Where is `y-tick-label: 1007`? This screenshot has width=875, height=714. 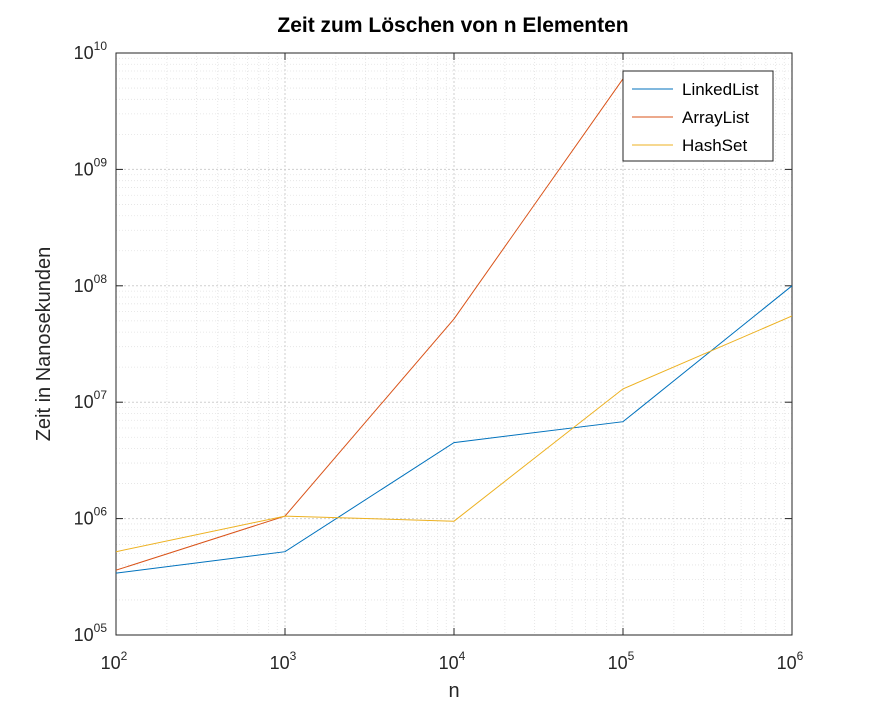 y-tick-label: 1007 is located at coordinates (91, 400).